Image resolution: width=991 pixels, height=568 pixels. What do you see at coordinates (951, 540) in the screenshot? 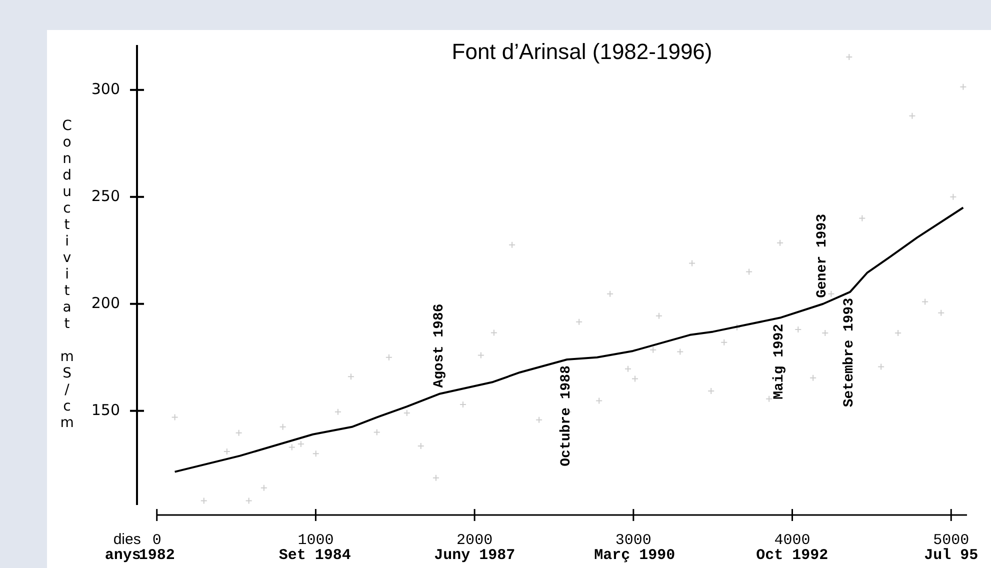
I see `x-tick-label: 5000` at bounding box center [951, 540].